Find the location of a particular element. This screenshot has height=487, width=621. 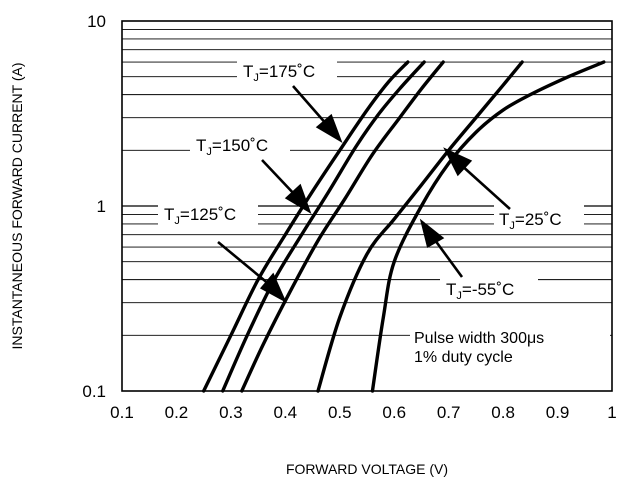

x-tick-label: 0.9 is located at coordinates (558, 412).